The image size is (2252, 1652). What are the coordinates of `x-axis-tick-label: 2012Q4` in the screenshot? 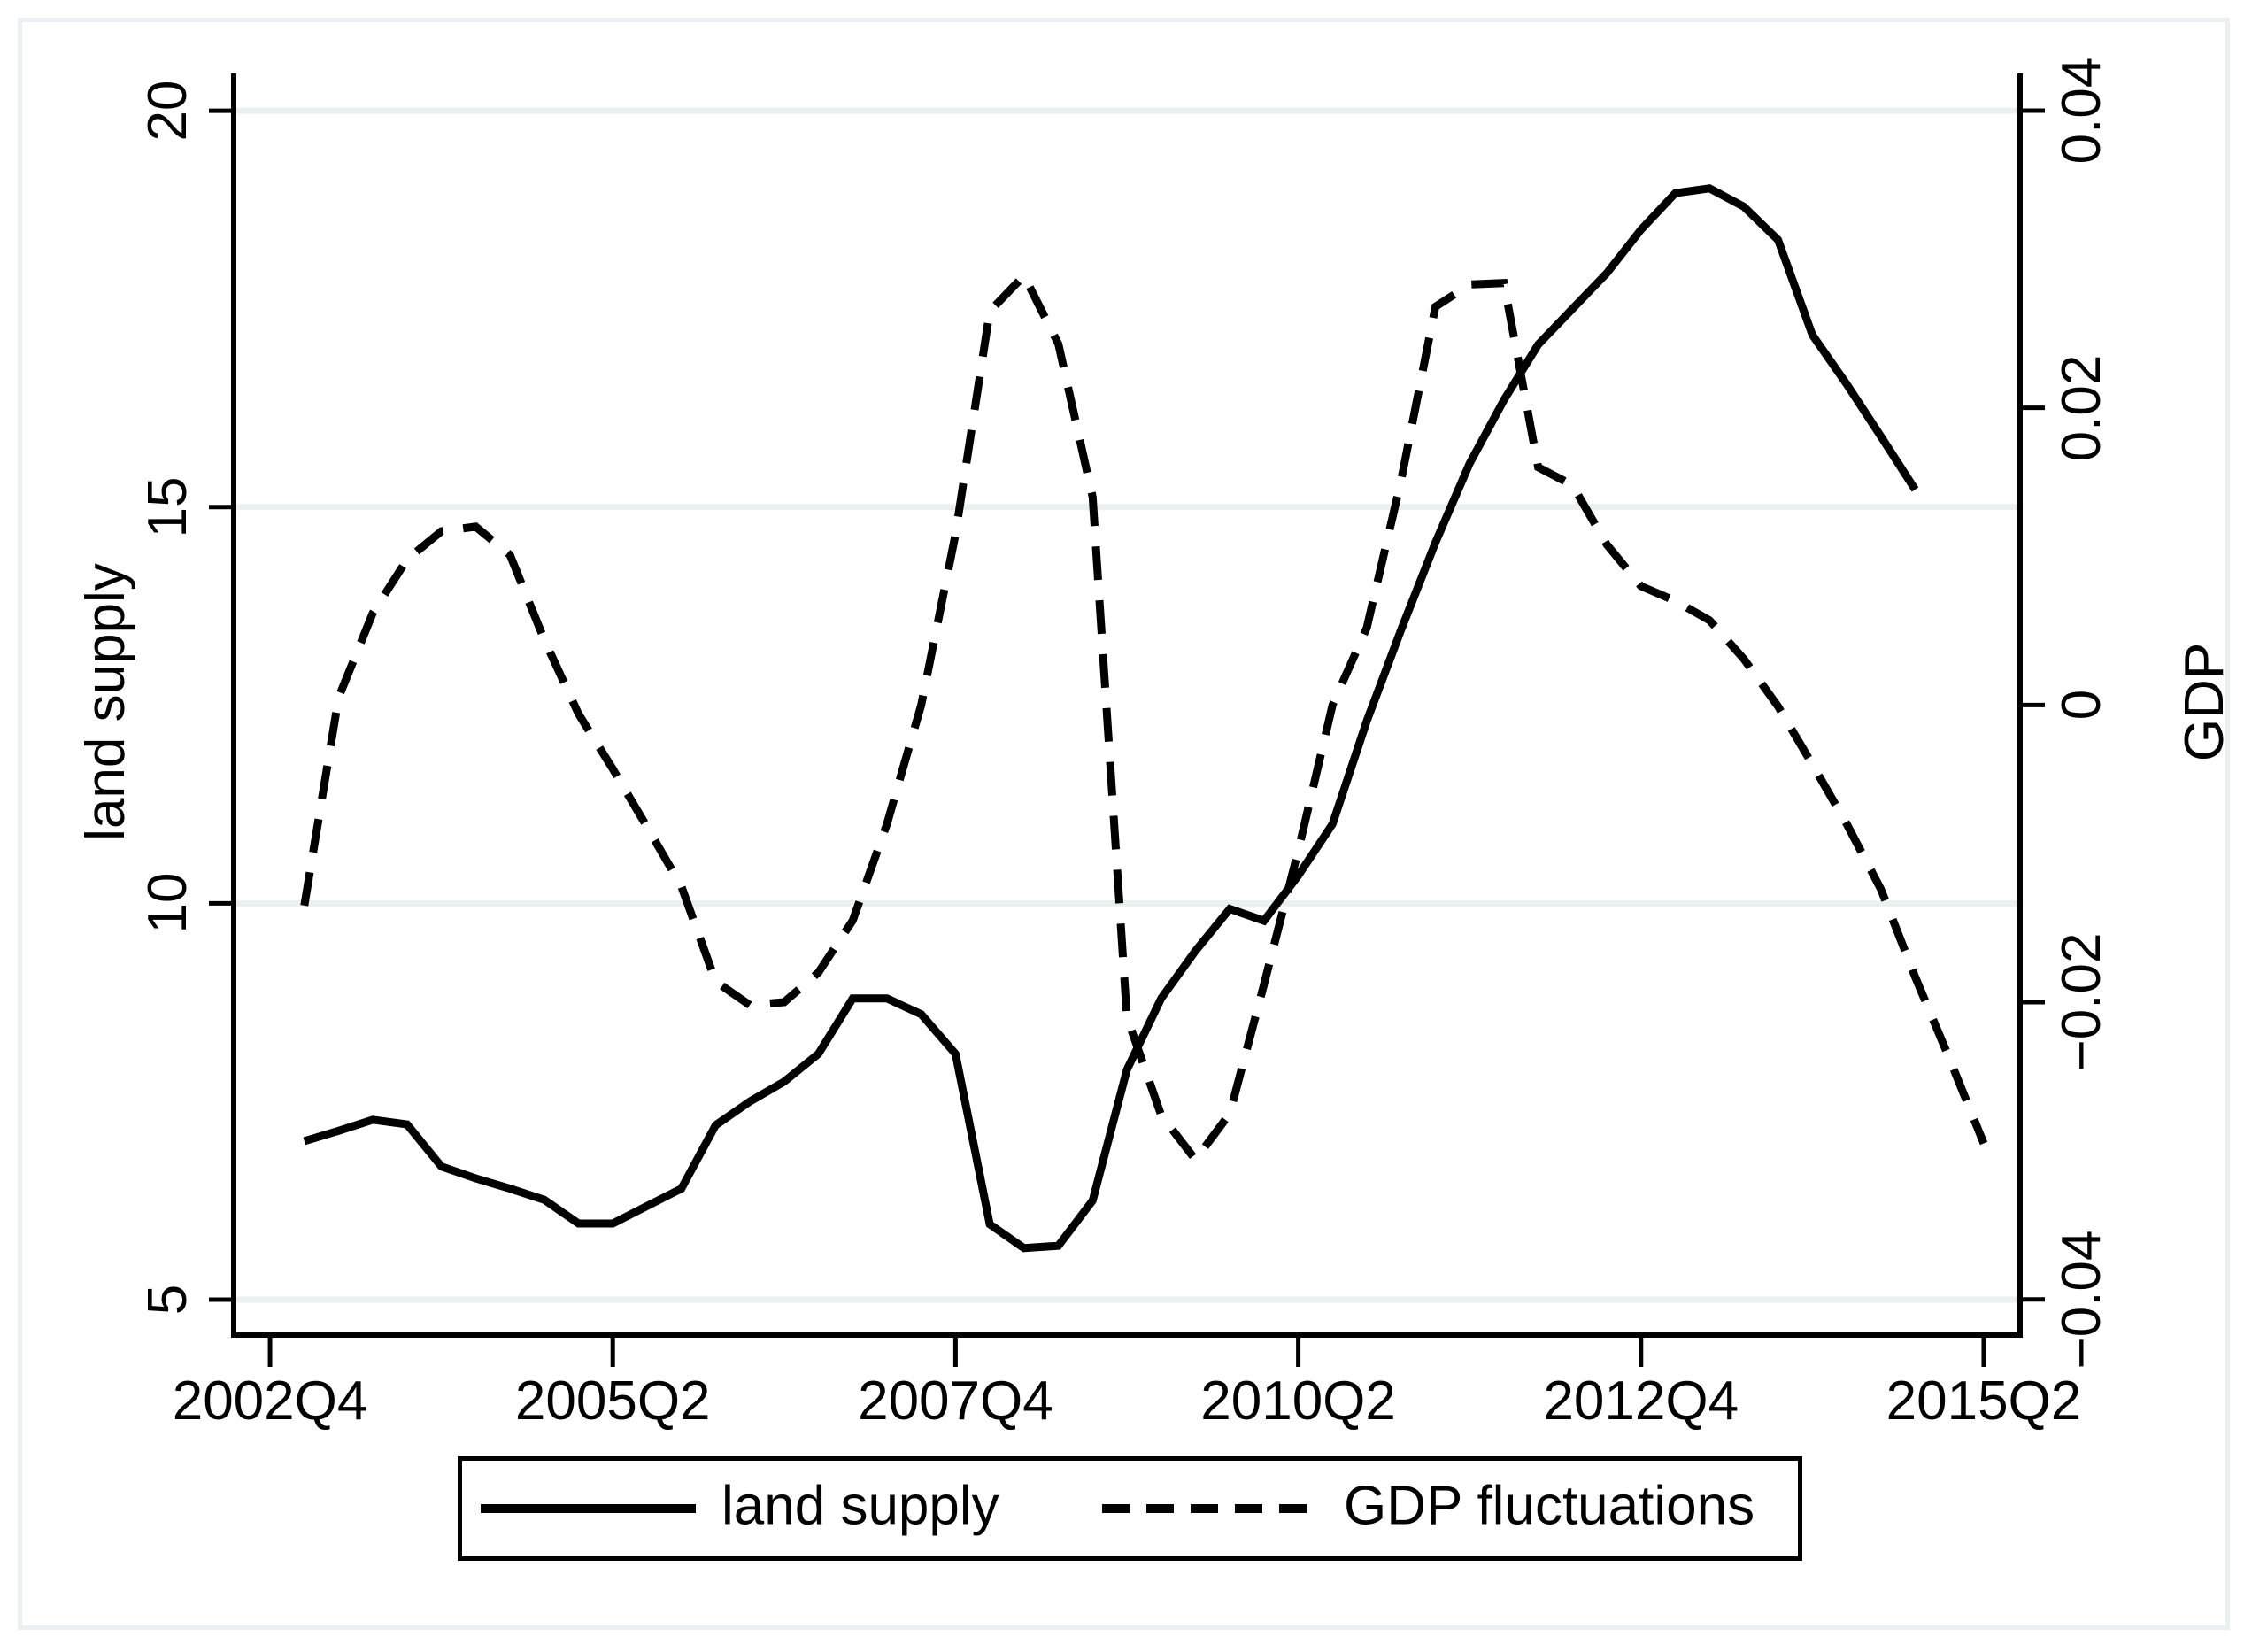 It's located at (1641, 1401).